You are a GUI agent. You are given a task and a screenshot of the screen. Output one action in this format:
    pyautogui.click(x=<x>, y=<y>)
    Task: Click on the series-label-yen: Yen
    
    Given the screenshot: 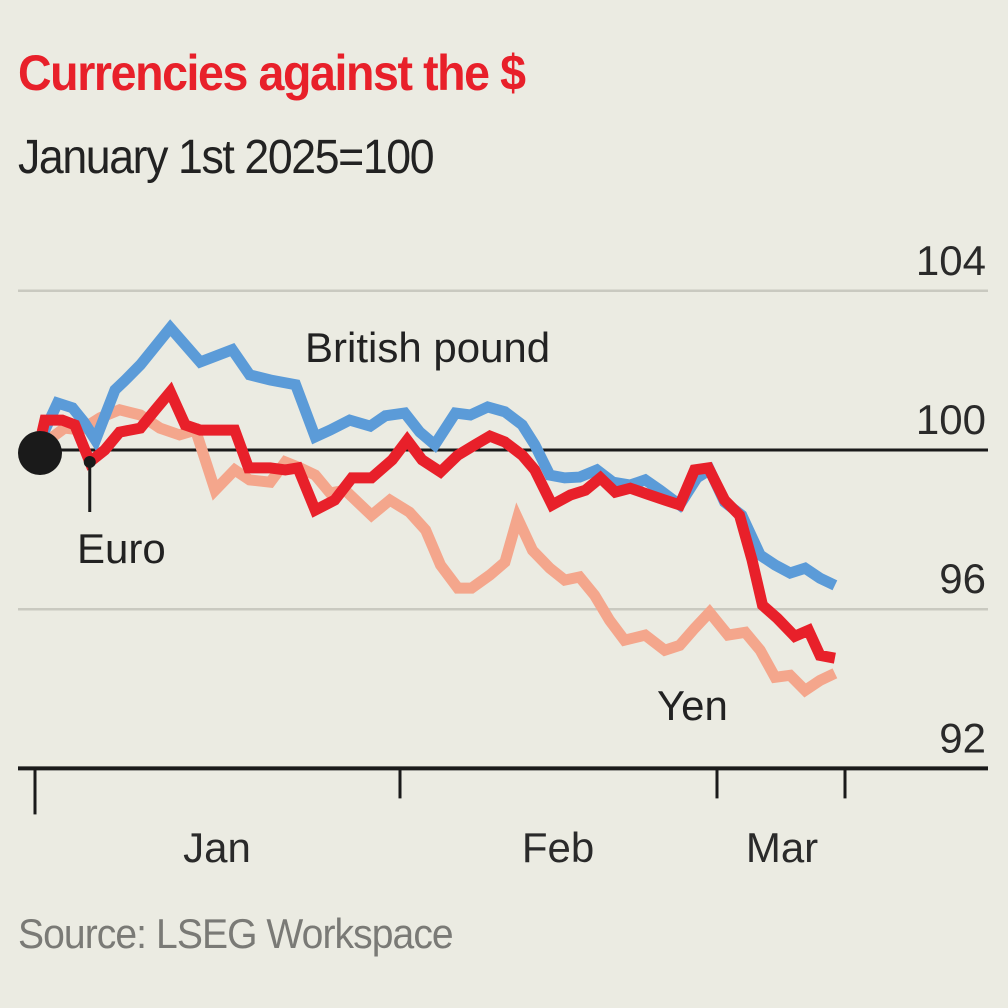 What is the action you would take?
    pyautogui.click(x=692, y=705)
    